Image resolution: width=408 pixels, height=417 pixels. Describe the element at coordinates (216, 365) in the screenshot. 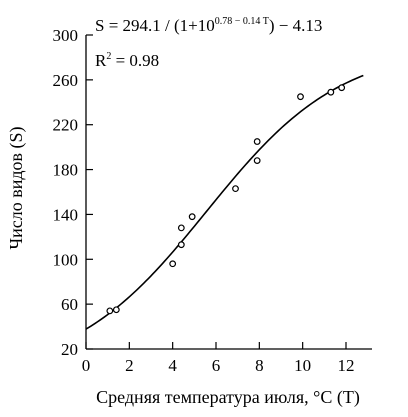

I see `x-tick-label: 6` at that location.